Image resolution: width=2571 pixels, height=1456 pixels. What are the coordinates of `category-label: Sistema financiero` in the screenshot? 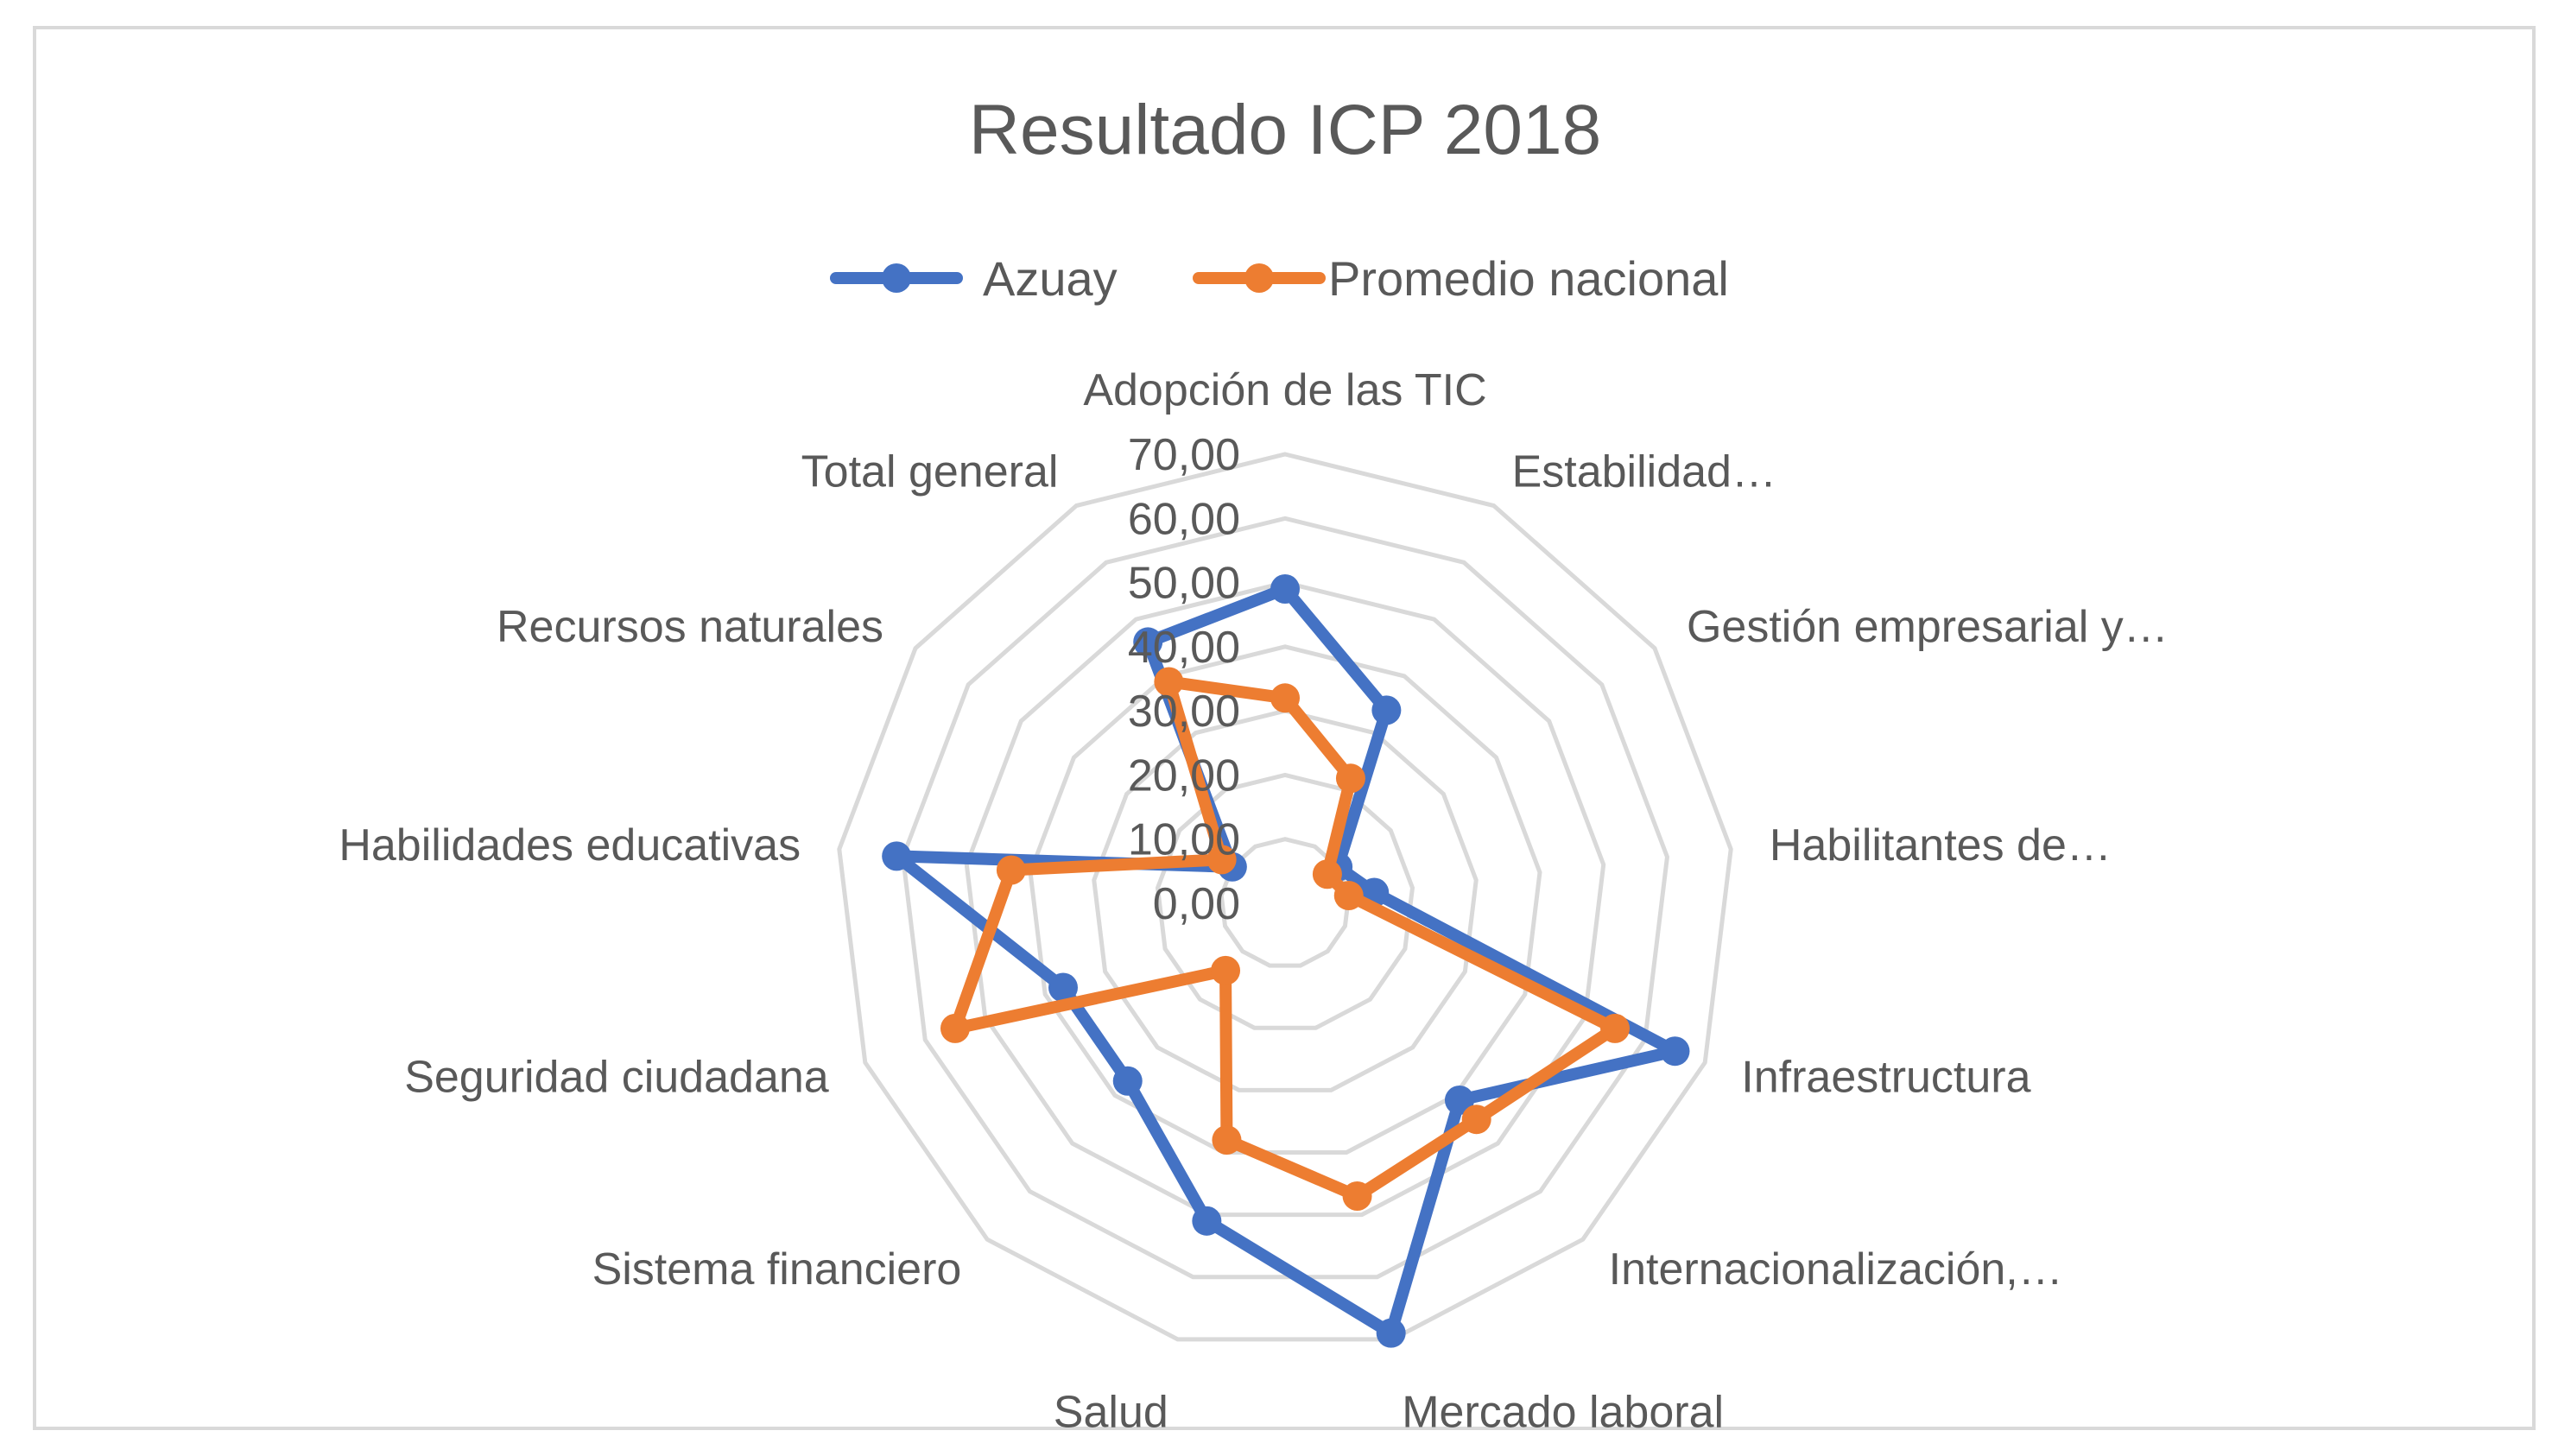 It's located at (777, 1269).